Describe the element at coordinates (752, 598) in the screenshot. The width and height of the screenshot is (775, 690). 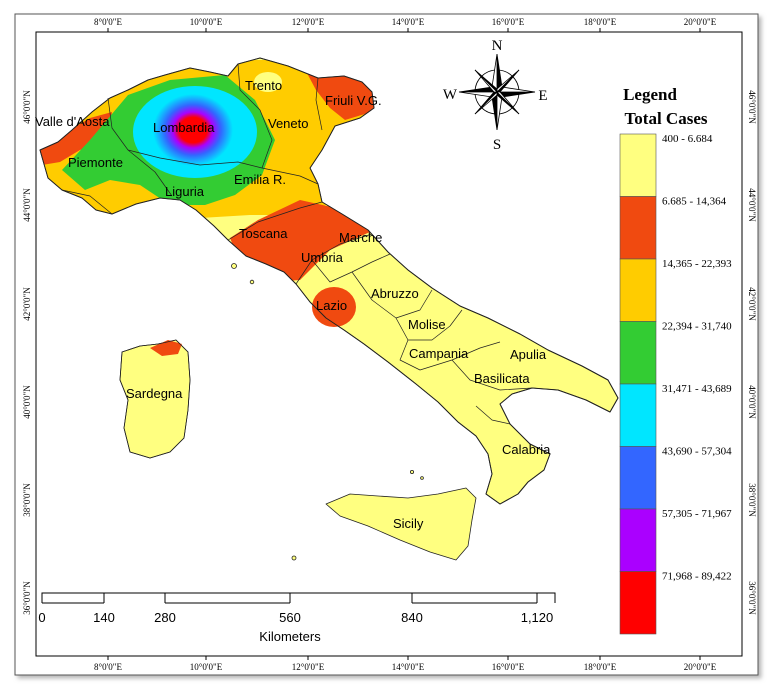
I see `right-tick-label: 36°0'0"N` at that location.